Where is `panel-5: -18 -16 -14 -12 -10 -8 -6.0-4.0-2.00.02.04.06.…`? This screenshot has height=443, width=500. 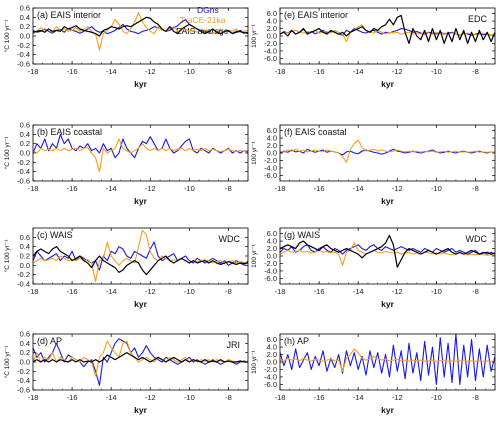
panel-5: -18 -16 -14 -12 -10 -8 -6.0-4.0-2.00.02.04.06.… is located at coordinates (373, 48).